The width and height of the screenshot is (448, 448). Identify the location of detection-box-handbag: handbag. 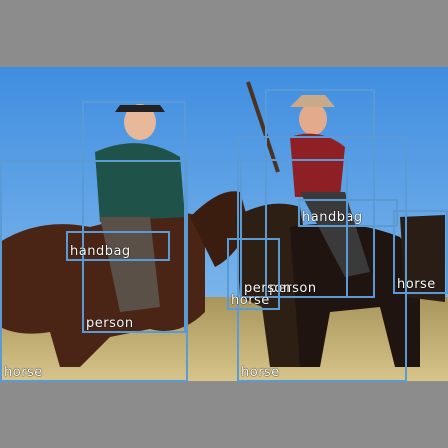
(118, 246).